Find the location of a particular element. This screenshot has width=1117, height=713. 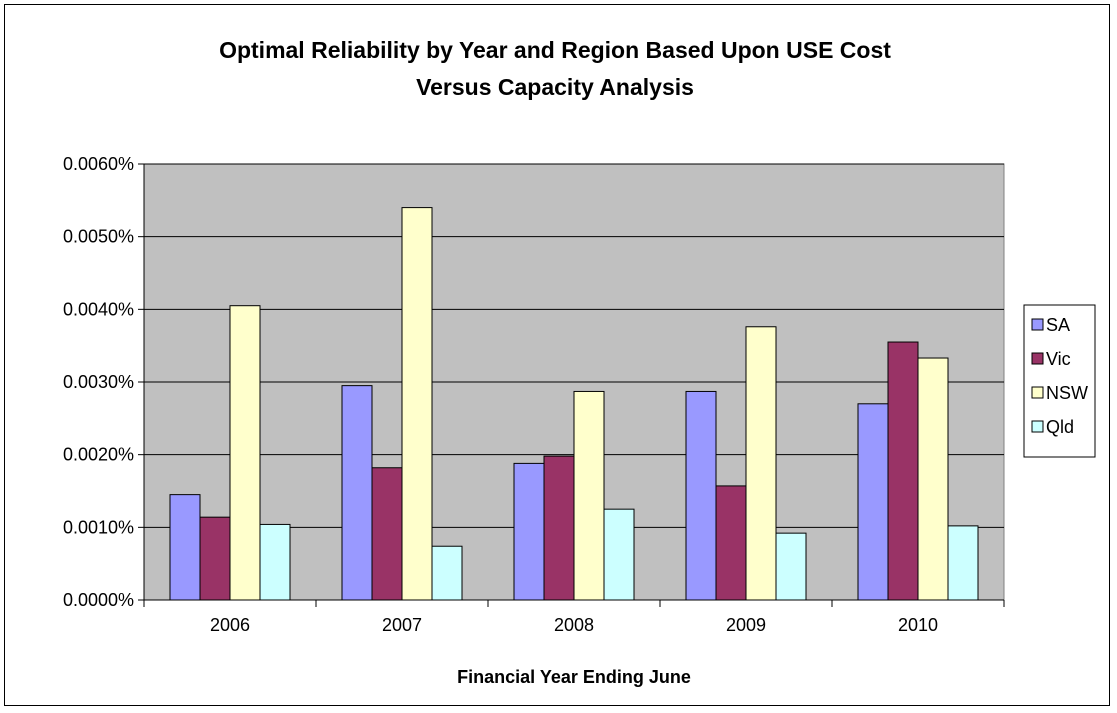

legend-label-qld: Qld is located at coordinates (1060, 427).